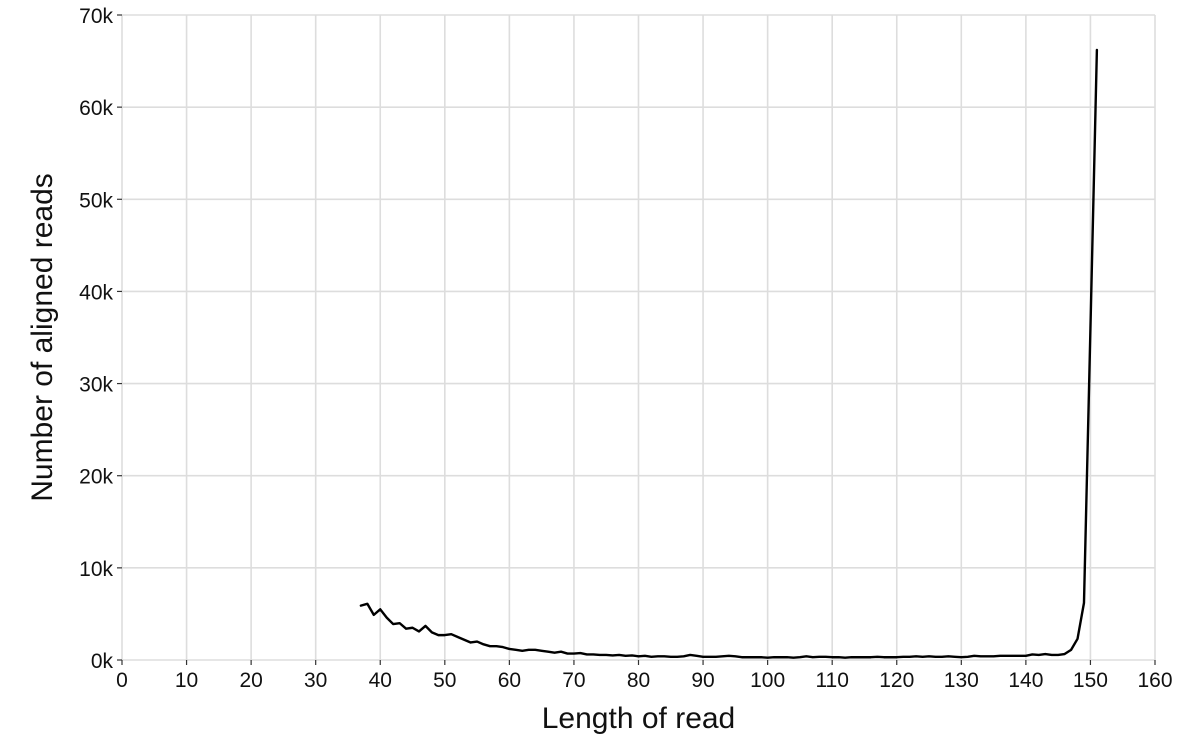 Image resolution: width=1200 pixels, height=750 pixels. What do you see at coordinates (1154, 680) in the screenshot?
I see `x-tick-label: 160` at bounding box center [1154, 680].